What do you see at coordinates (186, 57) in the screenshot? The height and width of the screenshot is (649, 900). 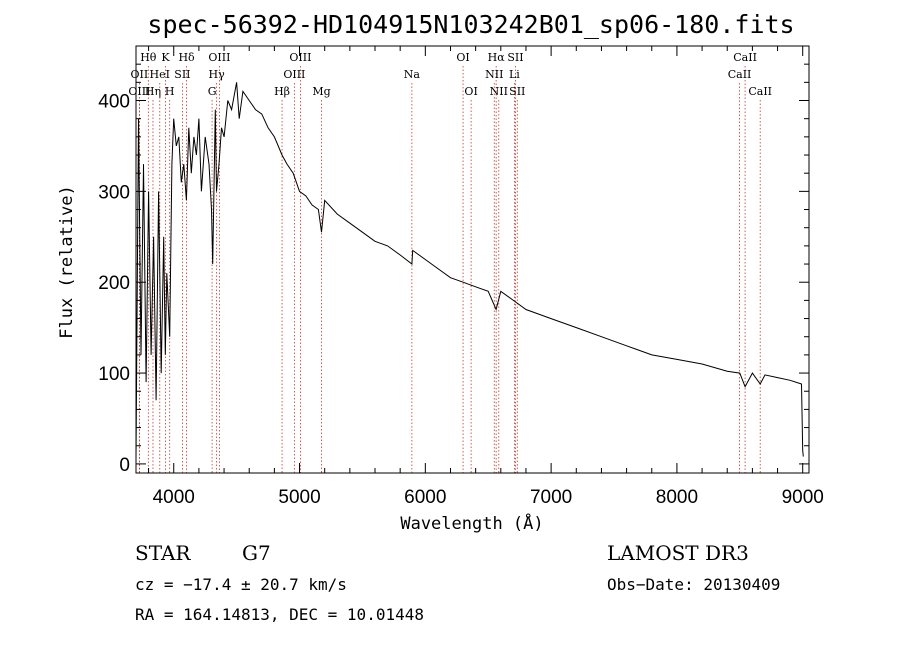 I see `line-label: Hδ` at bounding box center [186, 57].